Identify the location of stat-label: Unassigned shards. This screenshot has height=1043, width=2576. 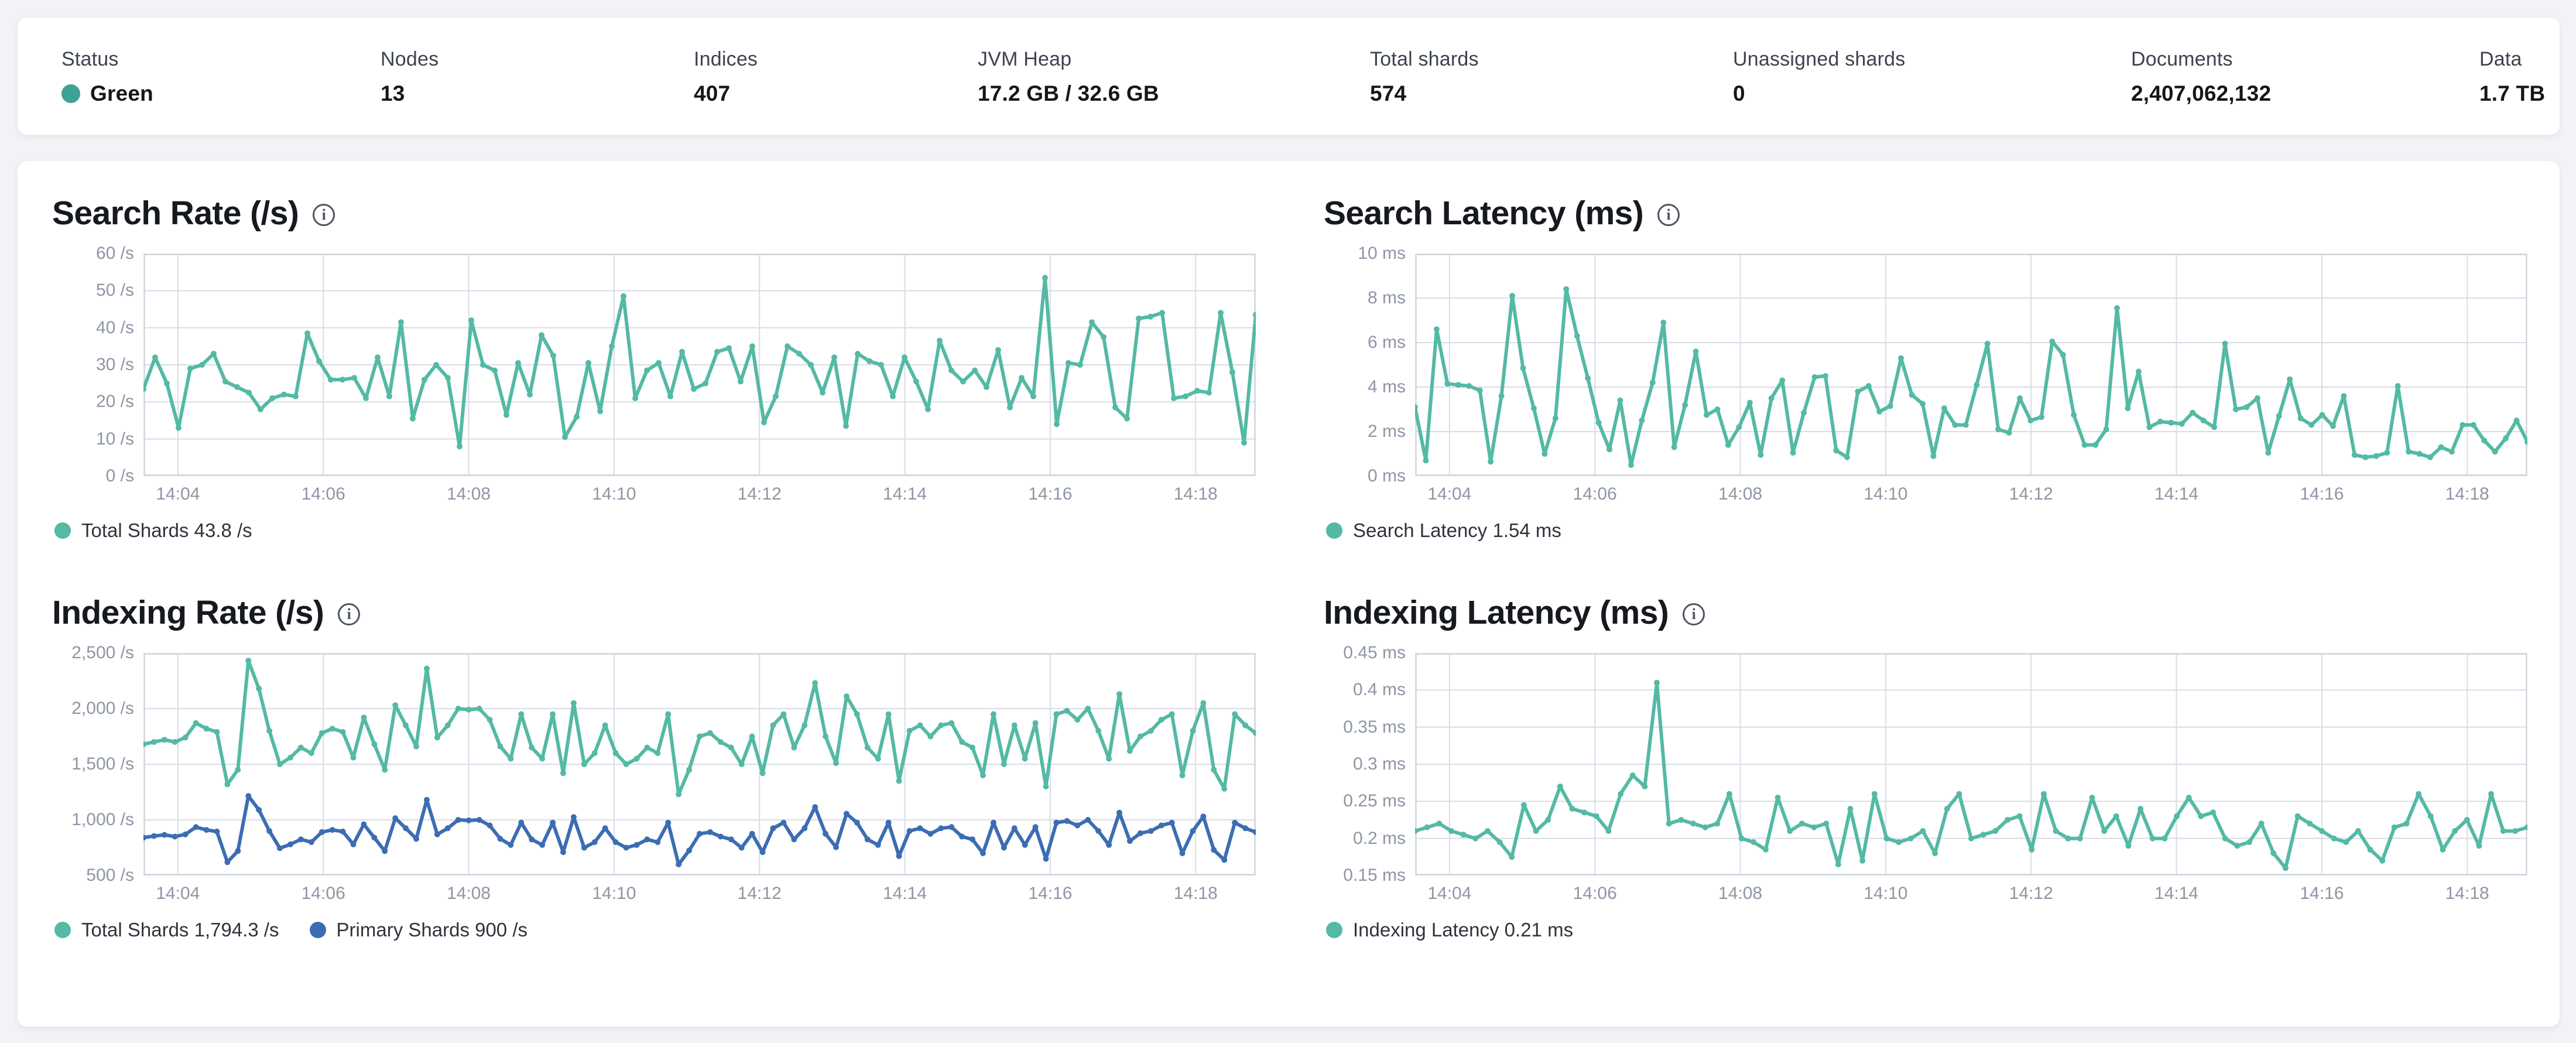
(1819, 59).